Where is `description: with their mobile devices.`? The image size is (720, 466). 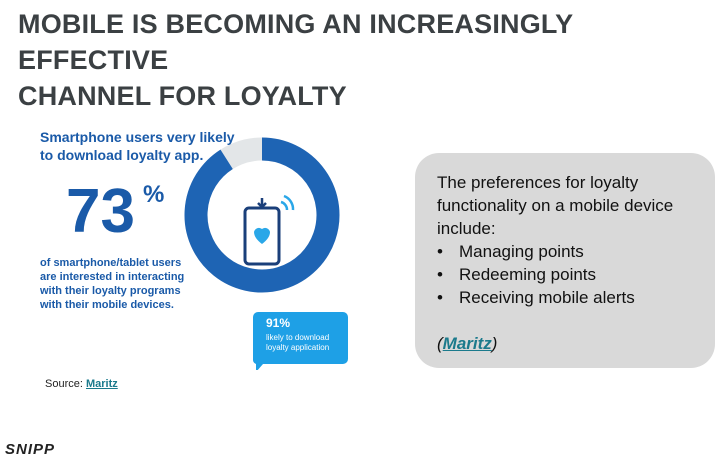
description: with their mobile devices. is located at coordinates (106, 305).